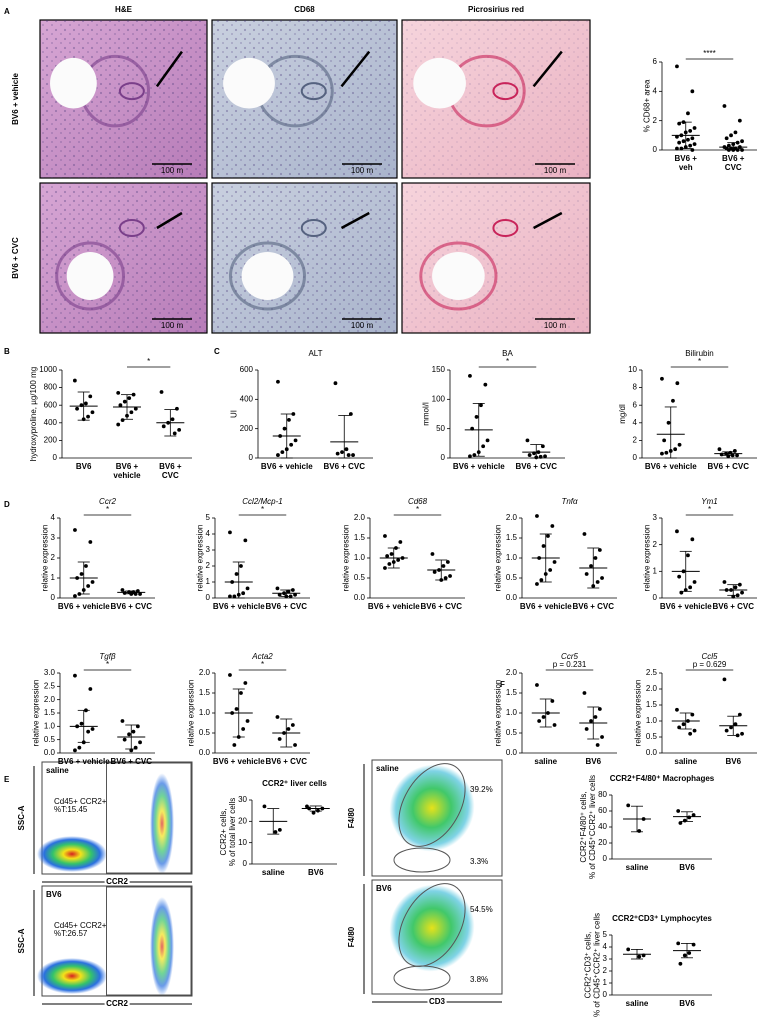  What do you see at coordinates (709, 53) in the screenshot?
I see `significance-label: ****` at bounding box center [709, 53].